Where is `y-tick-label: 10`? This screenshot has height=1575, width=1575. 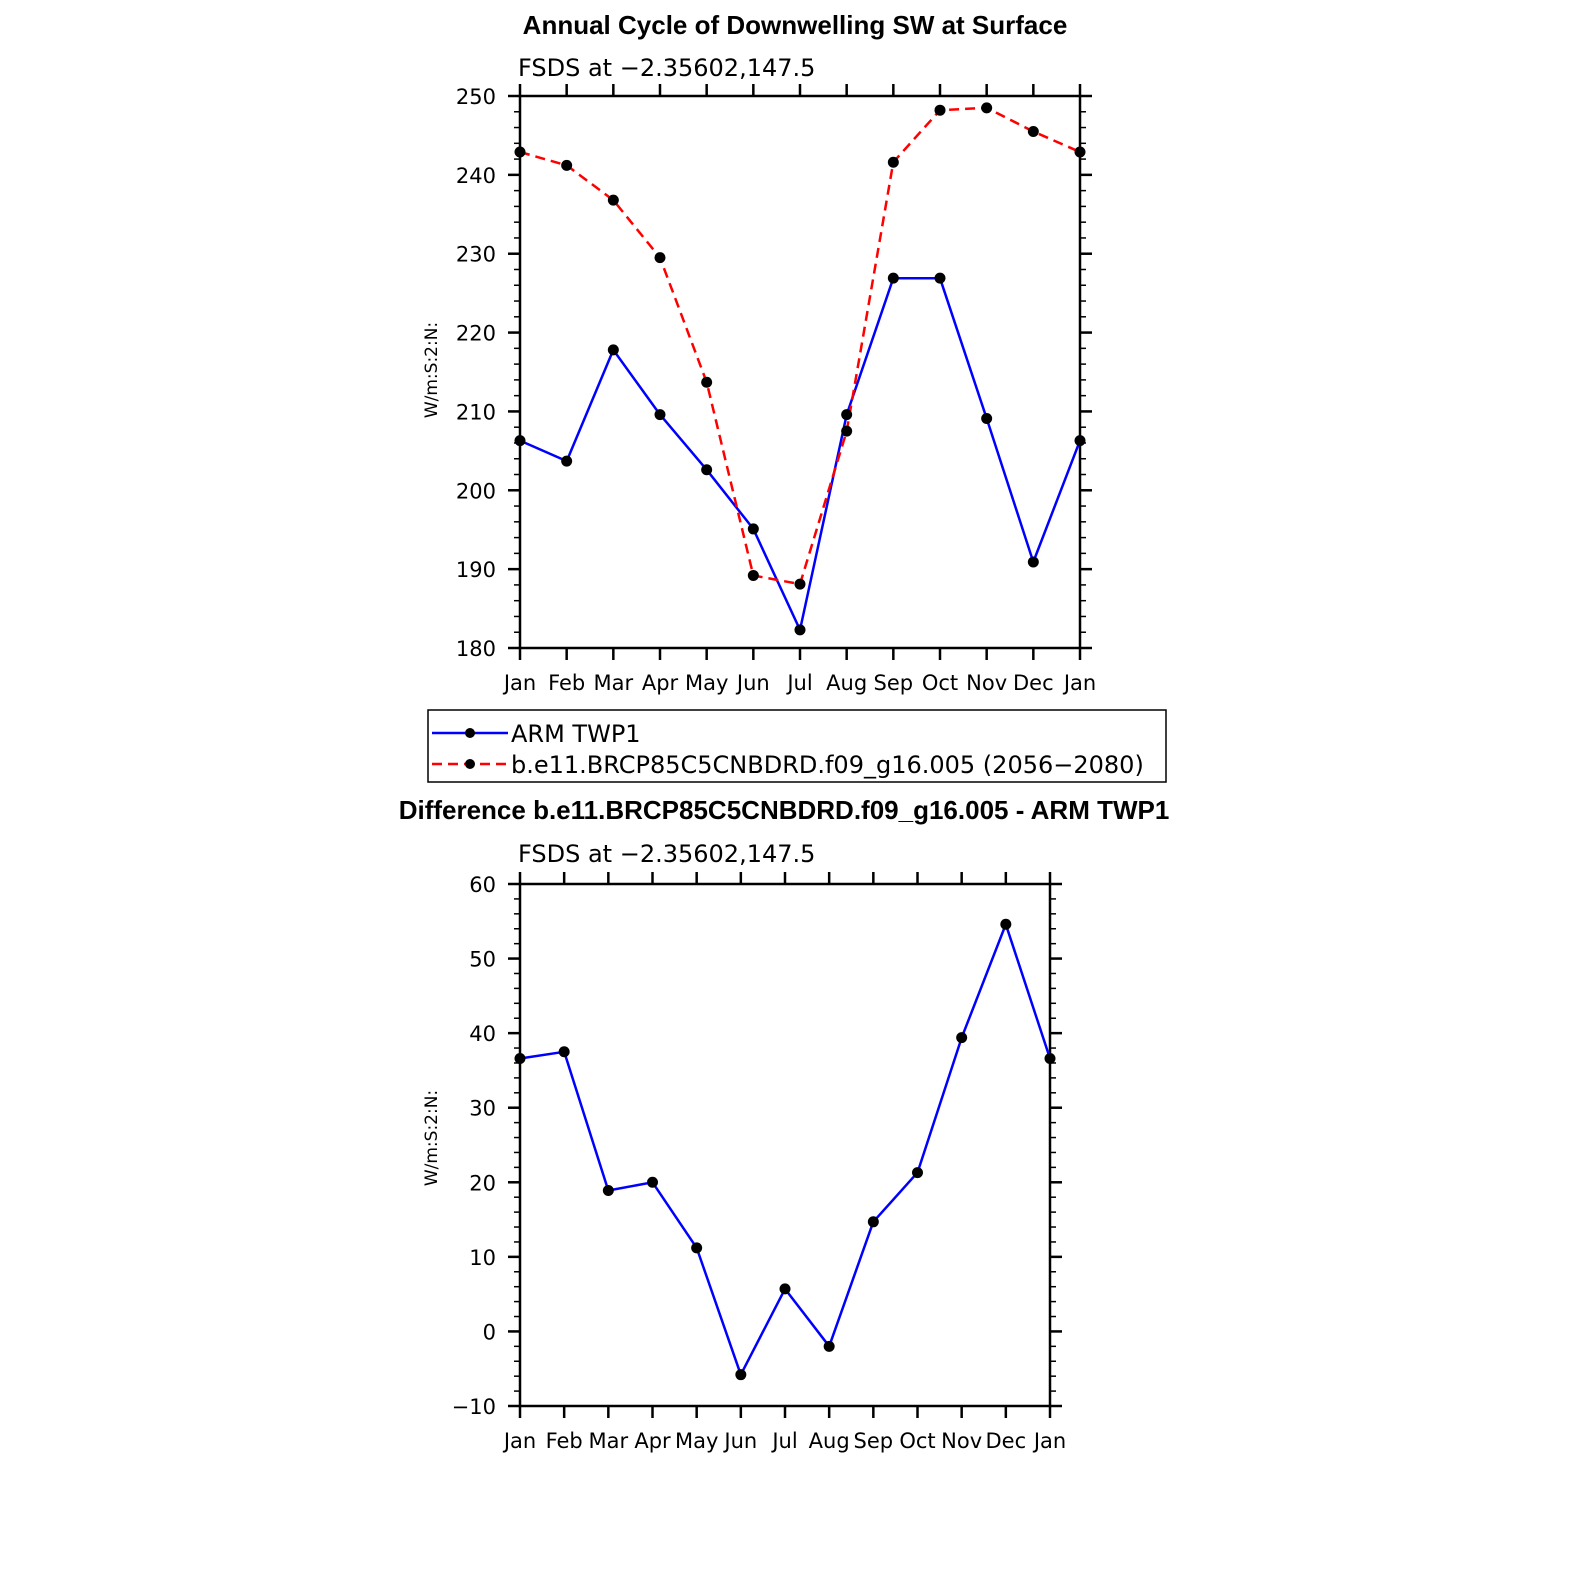 y-tick-label: 10 is located at coordinates (482, 1258).